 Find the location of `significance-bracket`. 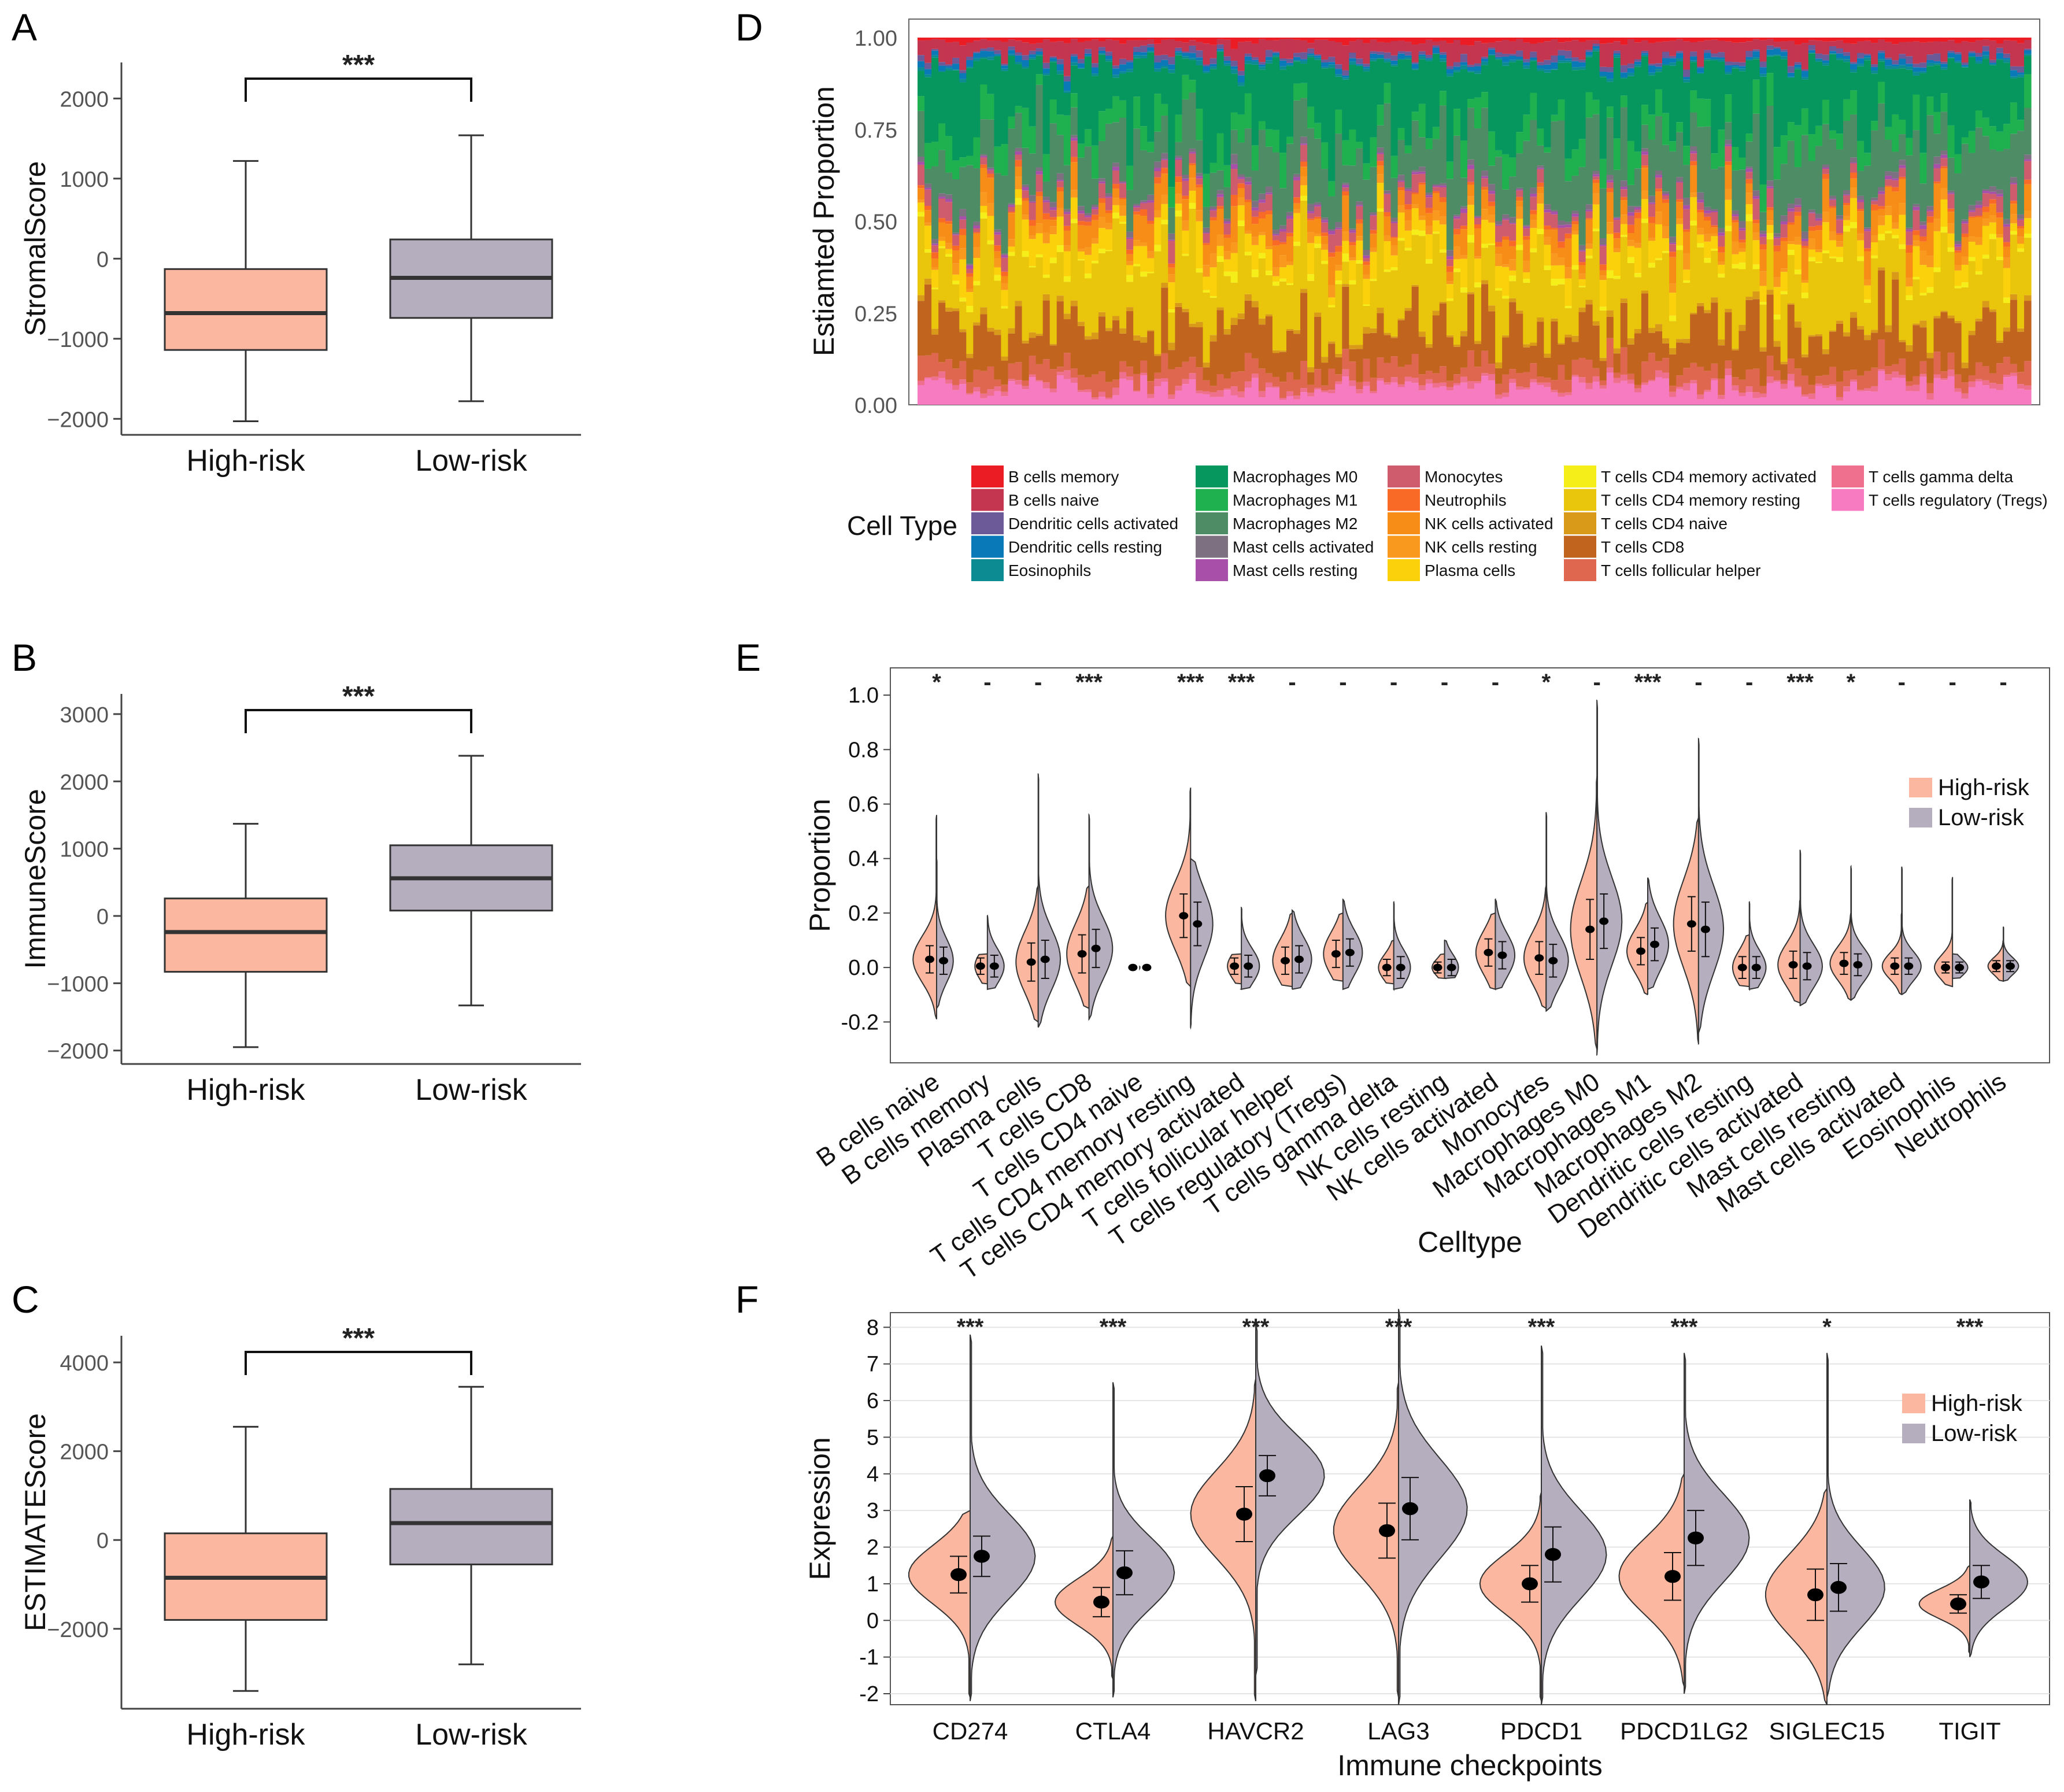

significance-bracket is located at coordinates (358, 1363).